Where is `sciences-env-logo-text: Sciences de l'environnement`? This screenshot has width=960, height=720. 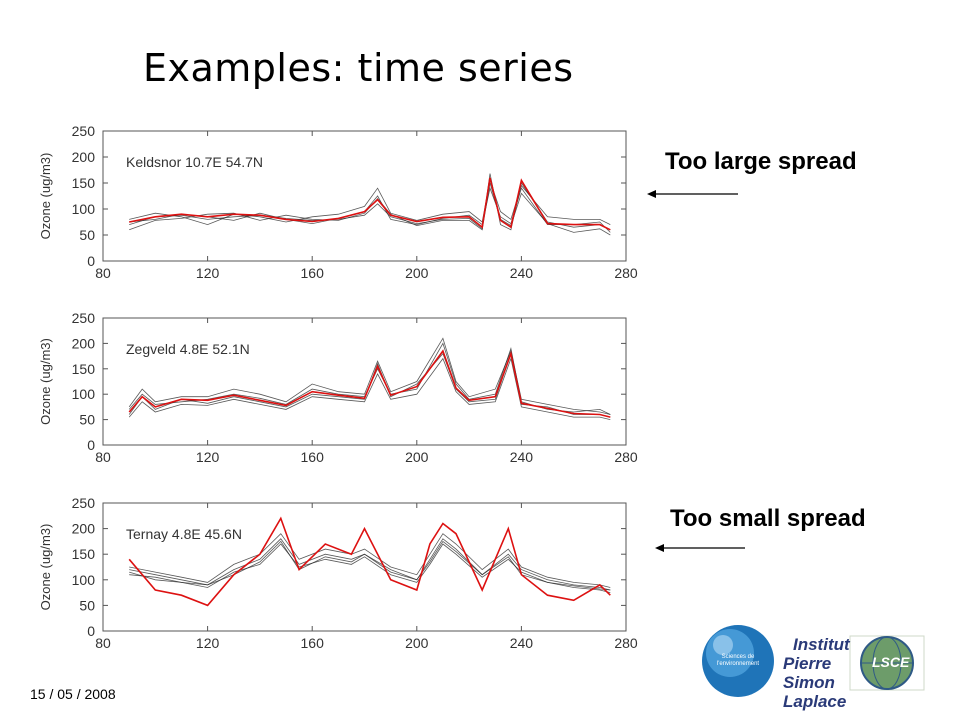
sciences-env-logo-text: Sciences de l'environnement is located at coordinates (738, 660).